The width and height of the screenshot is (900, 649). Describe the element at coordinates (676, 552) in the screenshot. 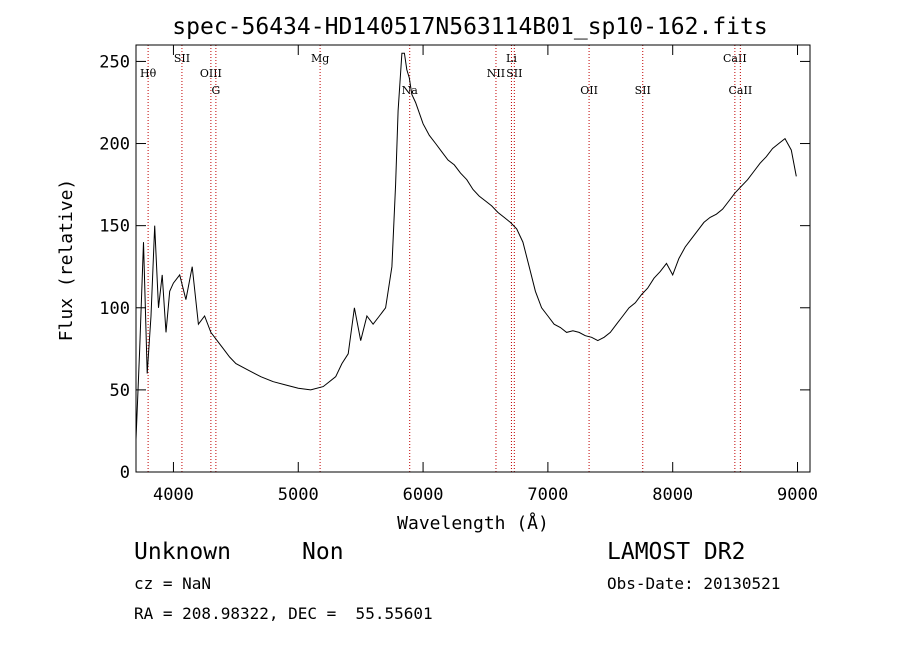

I see `survey-name: LAMOST DR2` at that location.